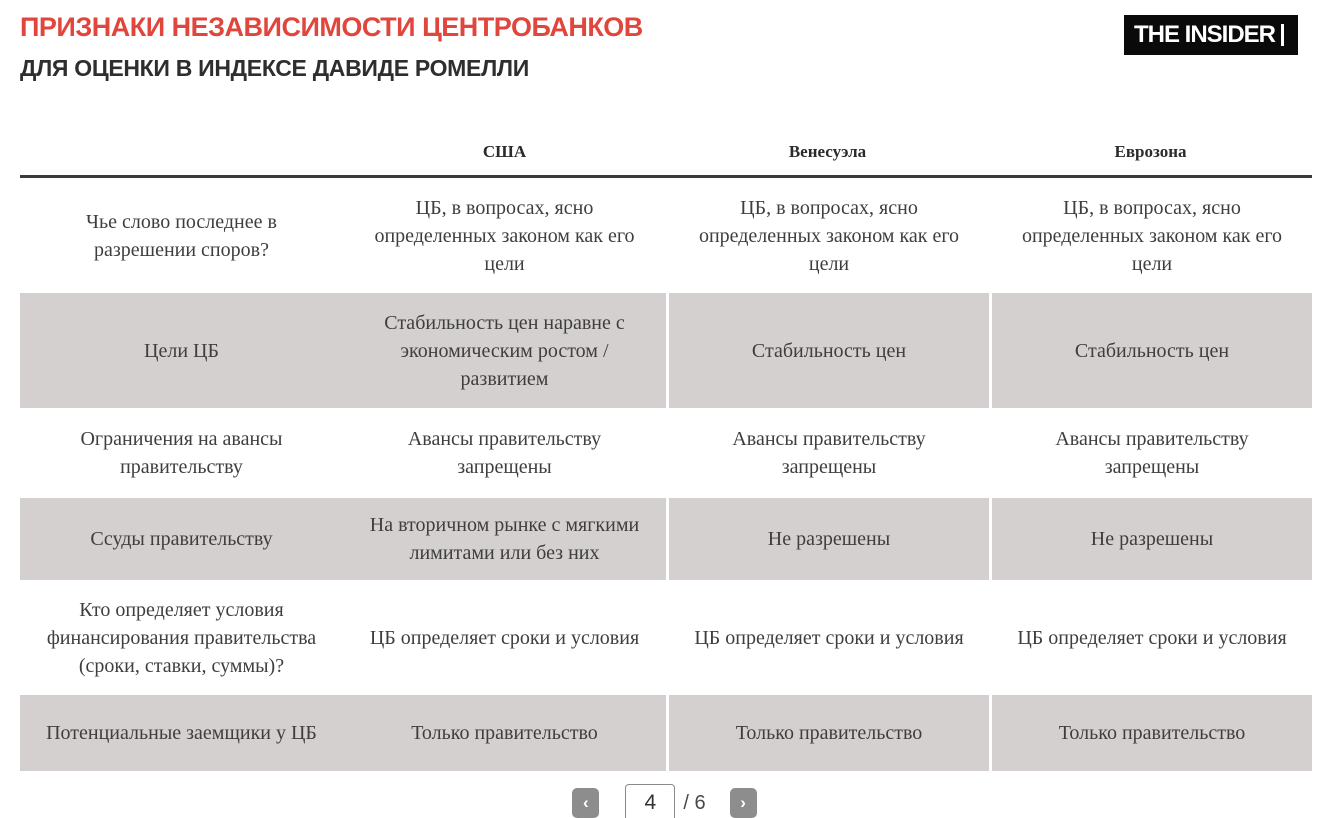 The image size is (1329, 818). What do you see at coordinates (181, 539) in the screenshot?
I see `row-label: Ссуды правительству` at bounding box center [181, 539].